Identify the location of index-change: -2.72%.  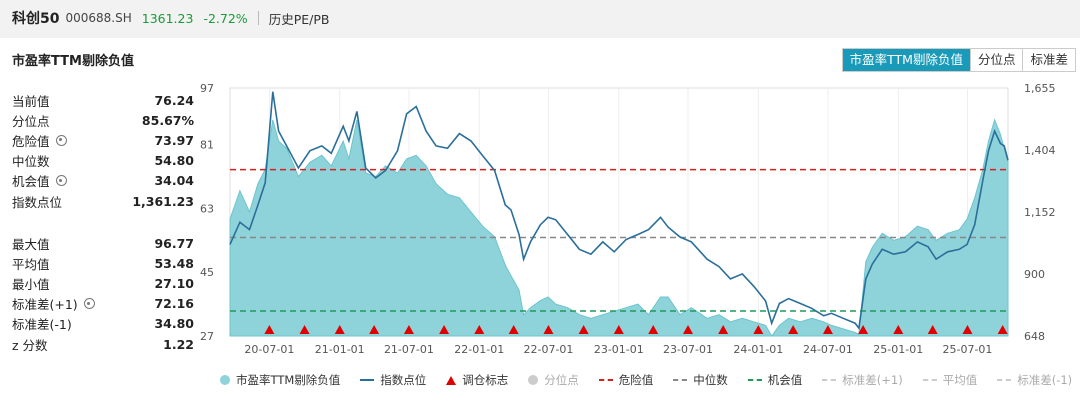
(225, 18).